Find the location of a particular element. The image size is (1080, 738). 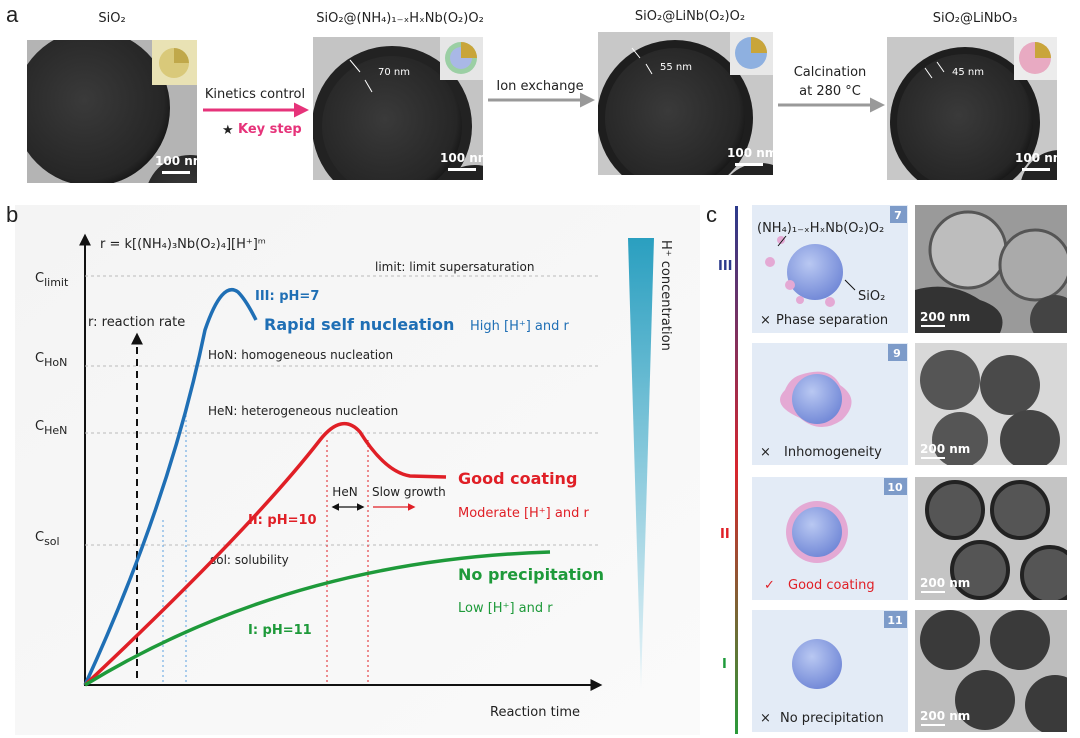

sample-title: SiO₂@LiNbO₃ is located at coordinates (975, 18).